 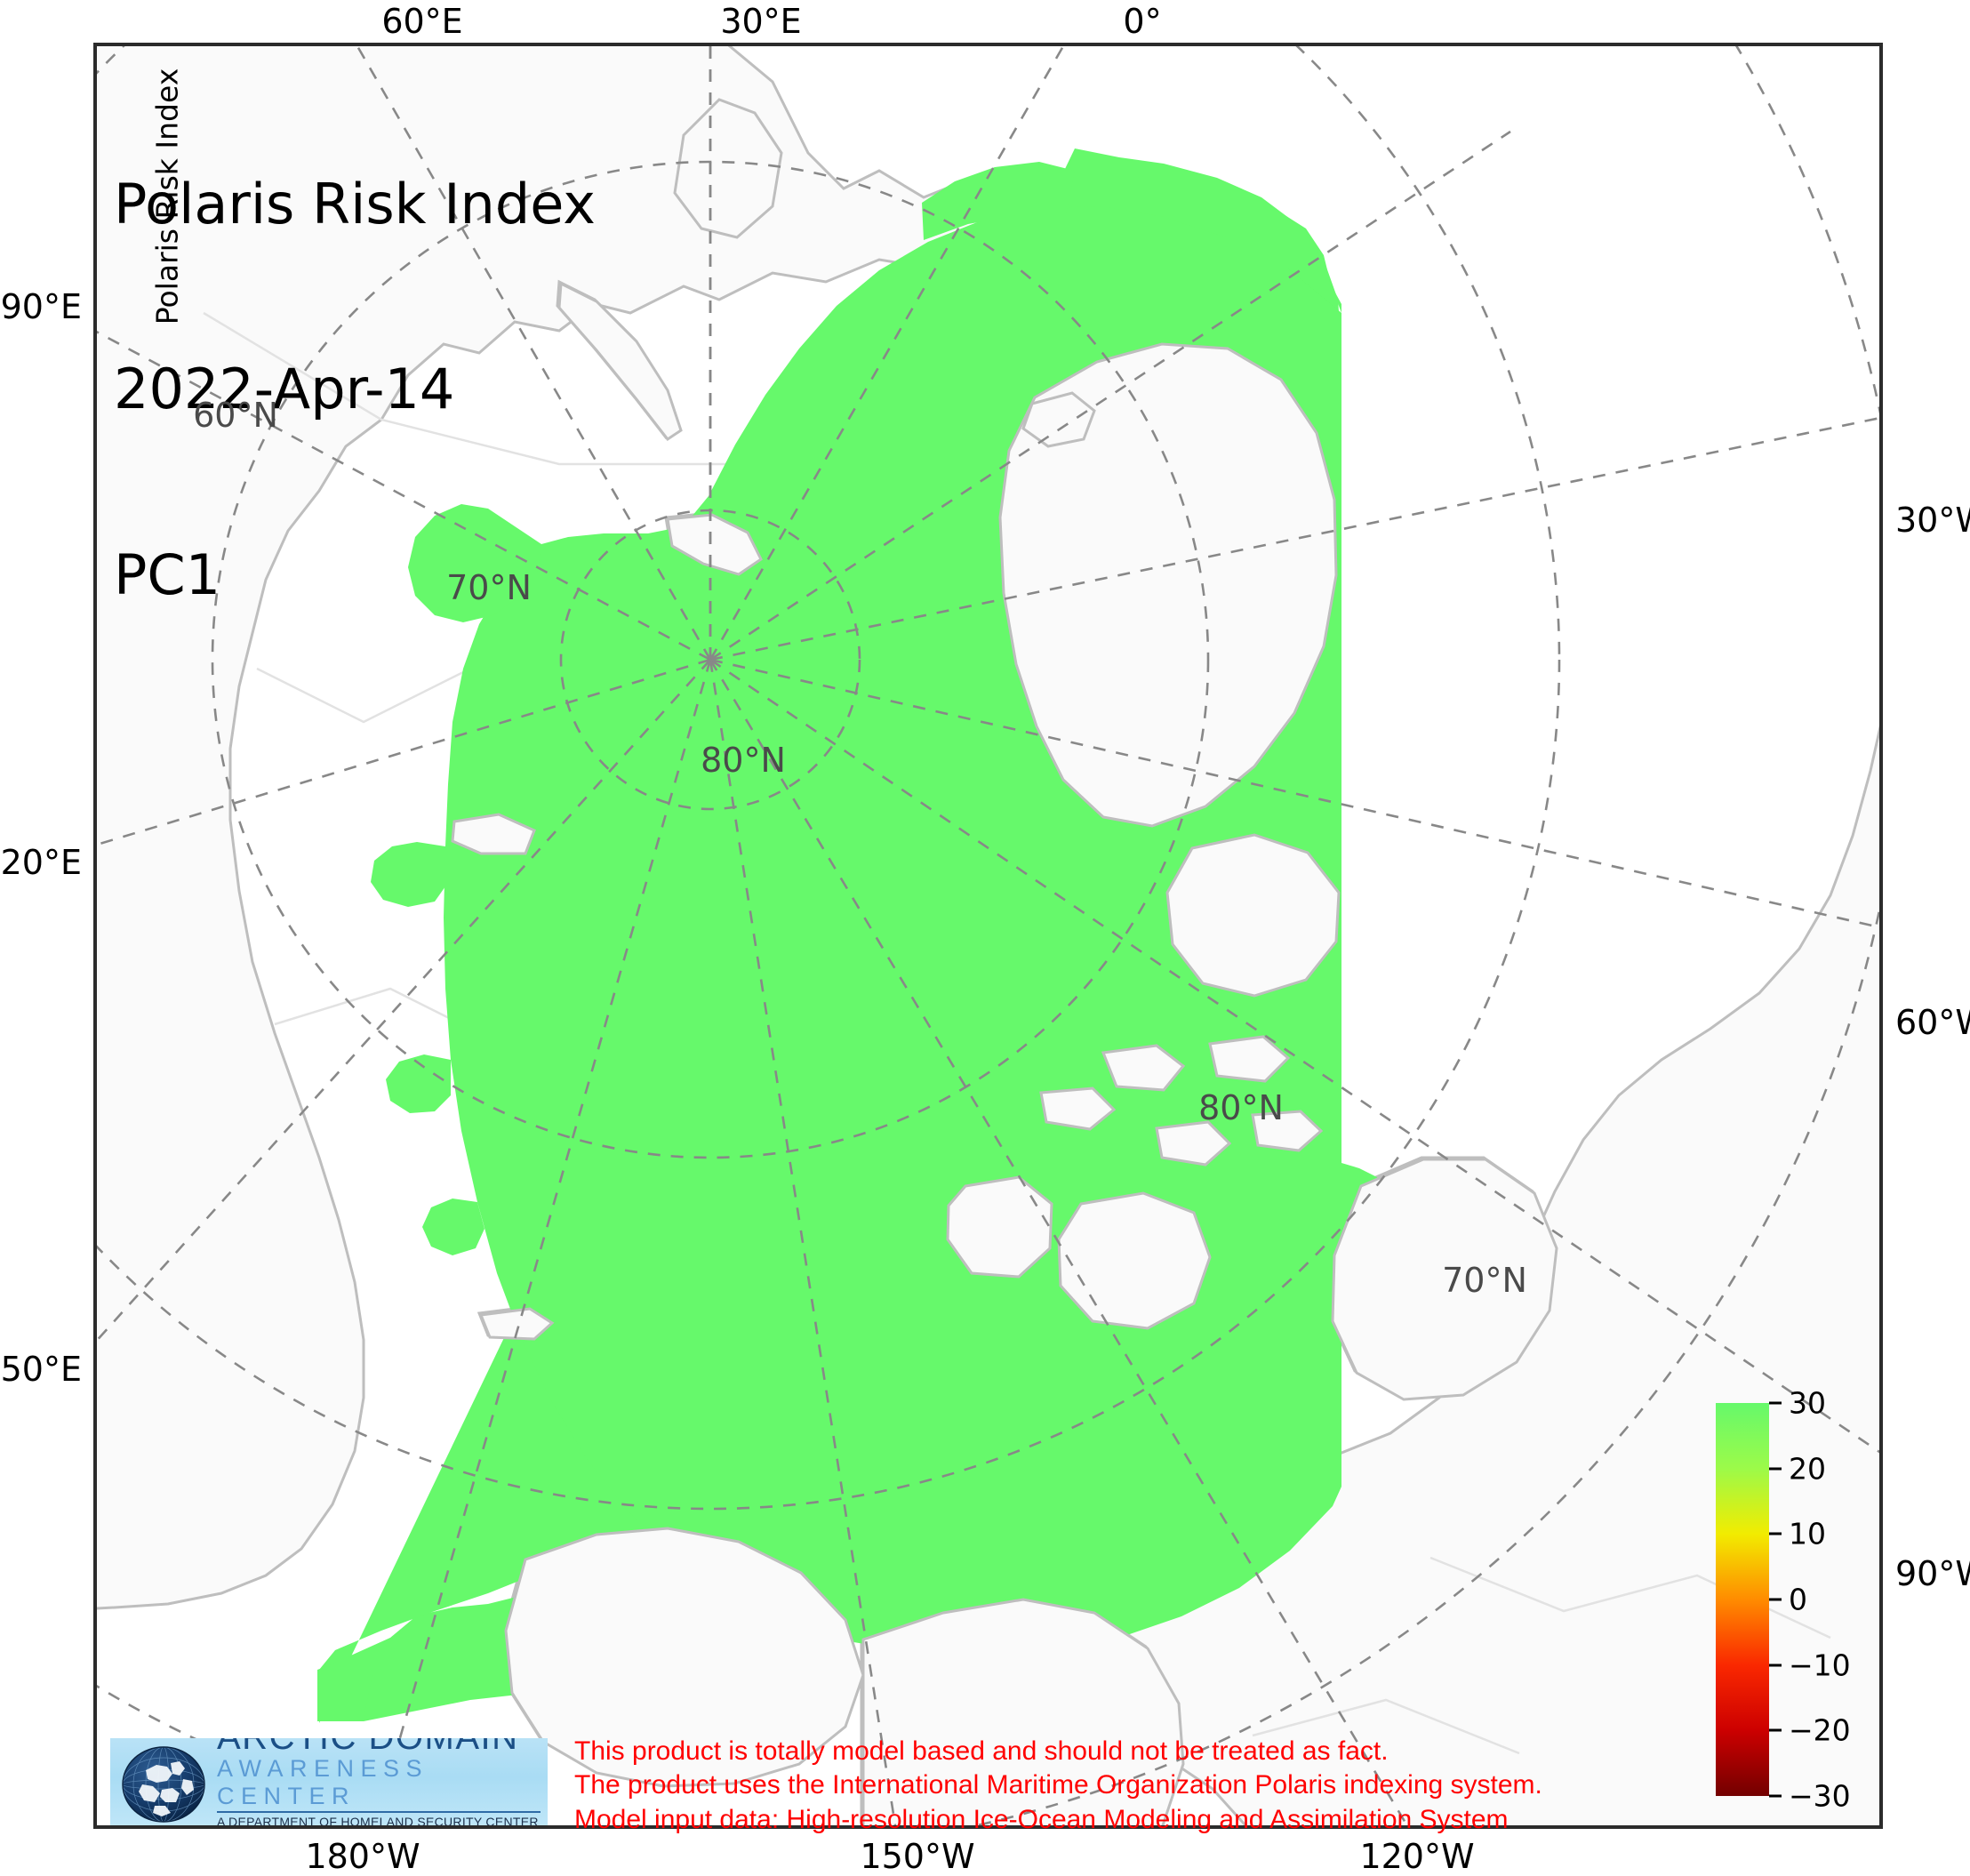 What do you see at coordinates (1820, 1730) in the screenshot?
I see `colorbar-tick-label-5: −20` at bounding box center [1820, 1730].